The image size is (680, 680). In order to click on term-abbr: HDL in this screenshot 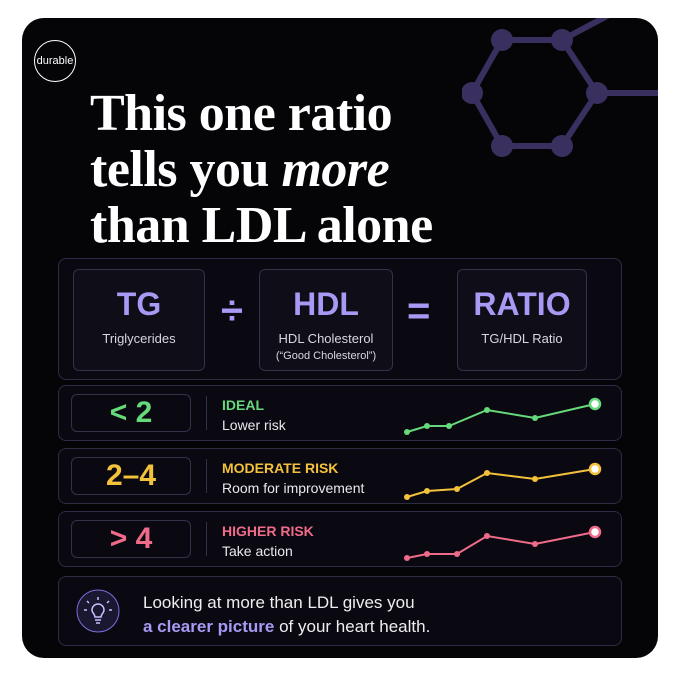, I will do `click(326, 304)`.